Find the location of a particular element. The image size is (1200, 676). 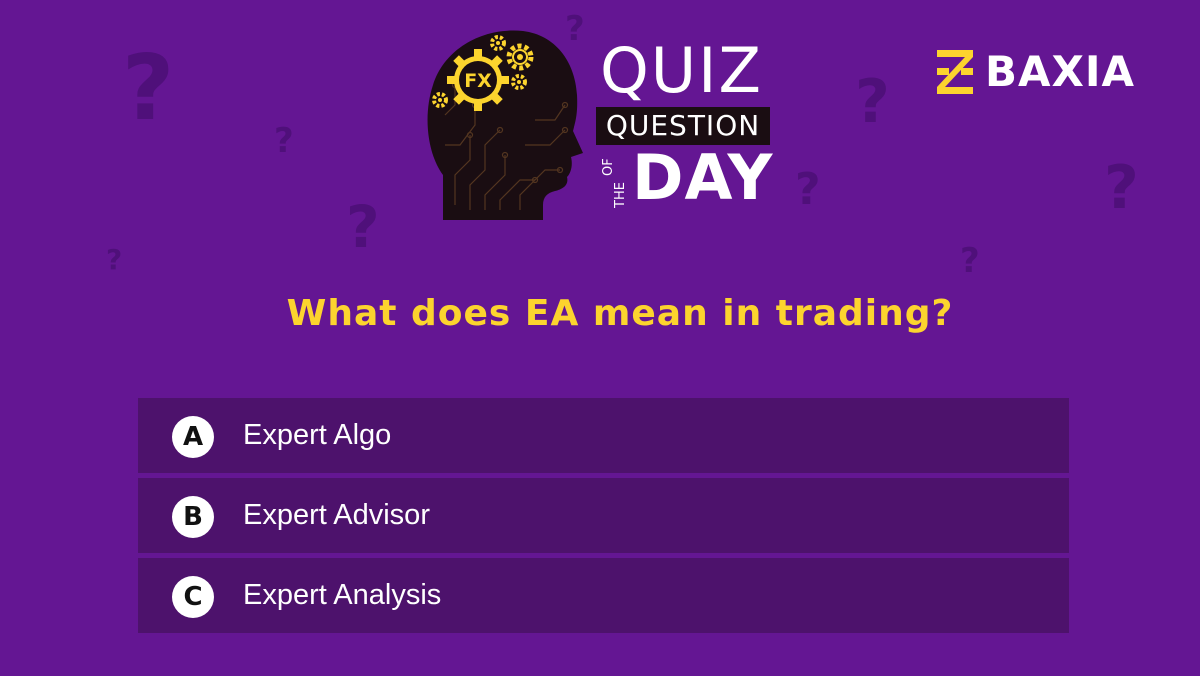

baxia-logo-icon is located at coordinates (955, 72).